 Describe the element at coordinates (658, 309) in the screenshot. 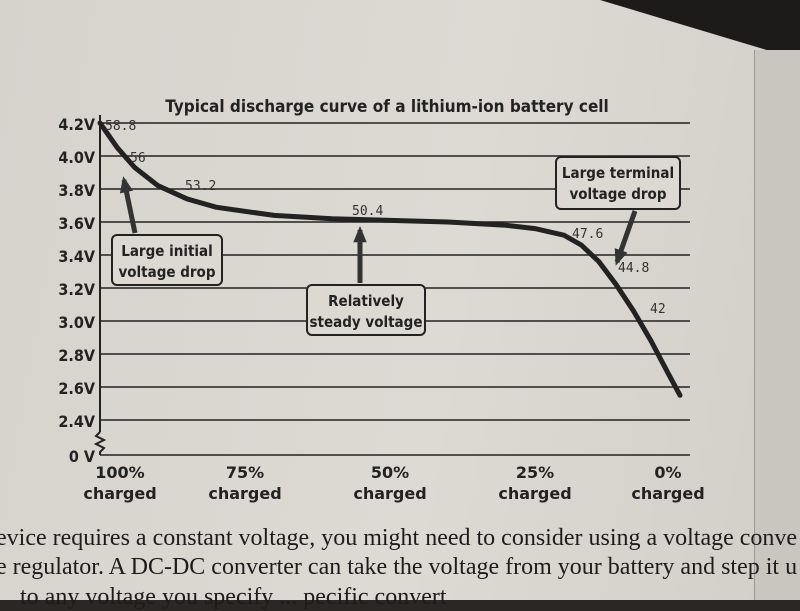

I see `handwritten-note: 42` at that location.